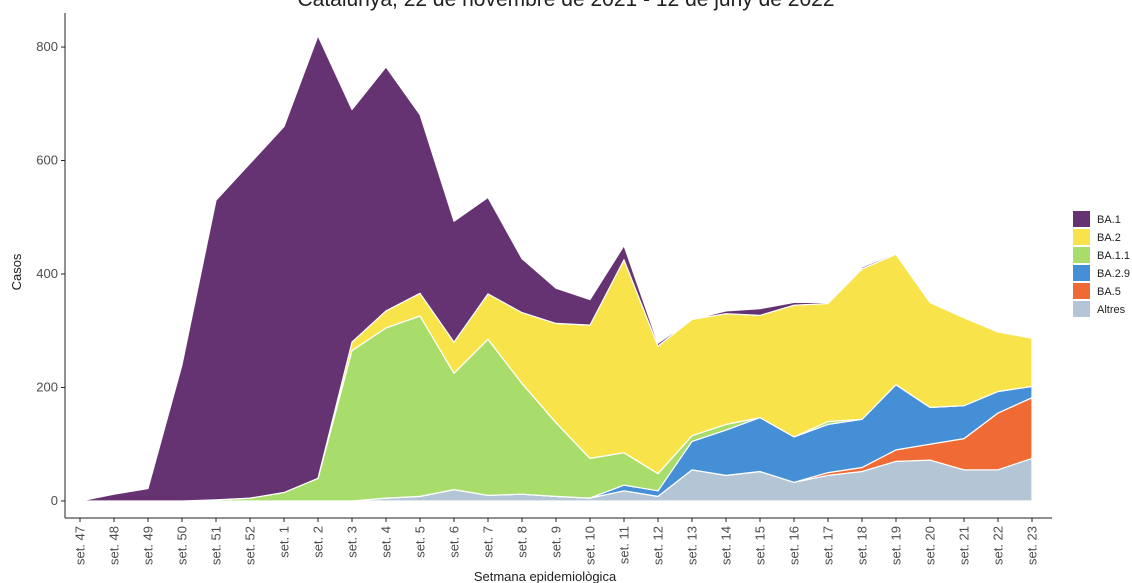 Image resolution: width=1132 pixels, height=583 pixels. I want to click on x-tick-label: set. 14, so click(726, 545).